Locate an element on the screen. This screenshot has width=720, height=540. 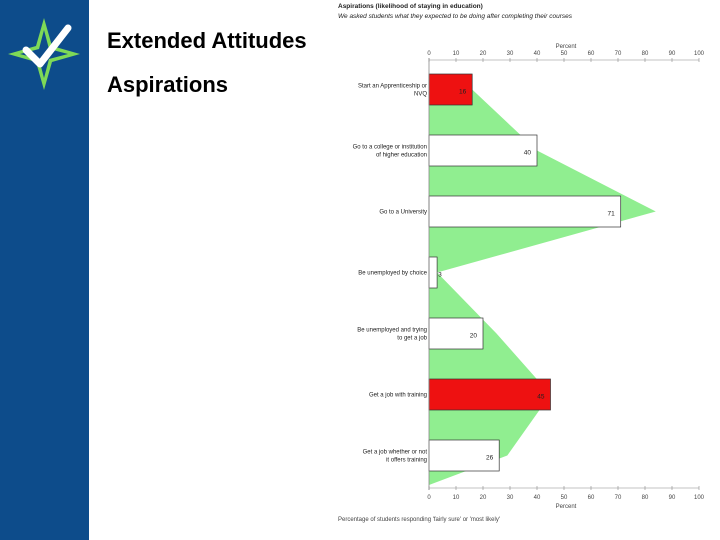
value-label: 16 is located at coordinates (463, 92).